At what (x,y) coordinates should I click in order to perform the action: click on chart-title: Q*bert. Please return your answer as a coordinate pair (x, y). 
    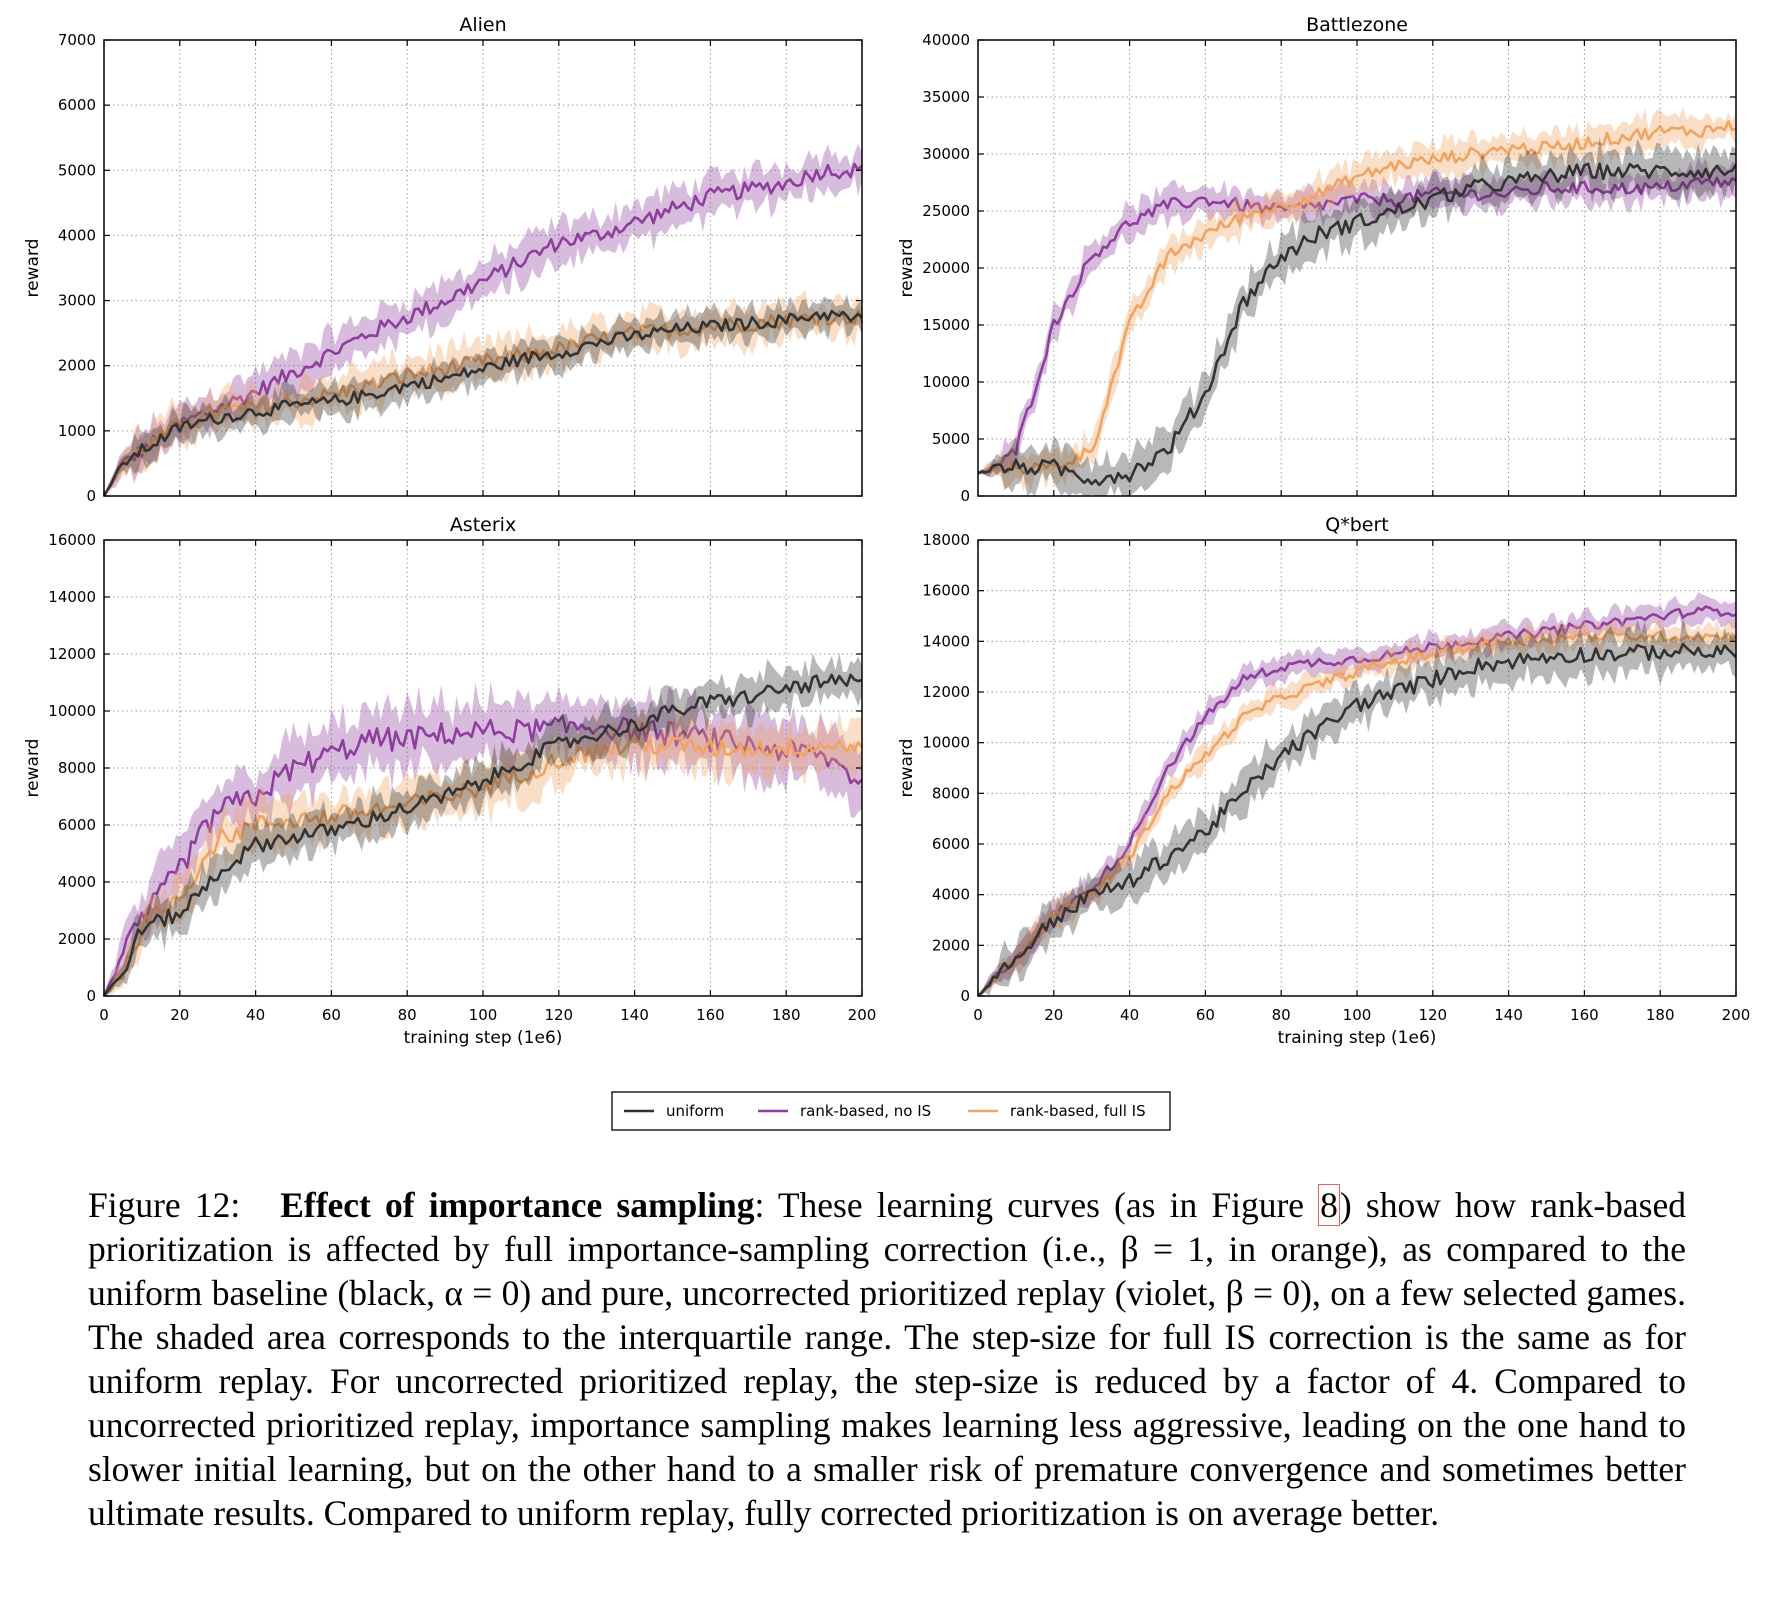
    Looking at the image, I should click on (1356, 525).